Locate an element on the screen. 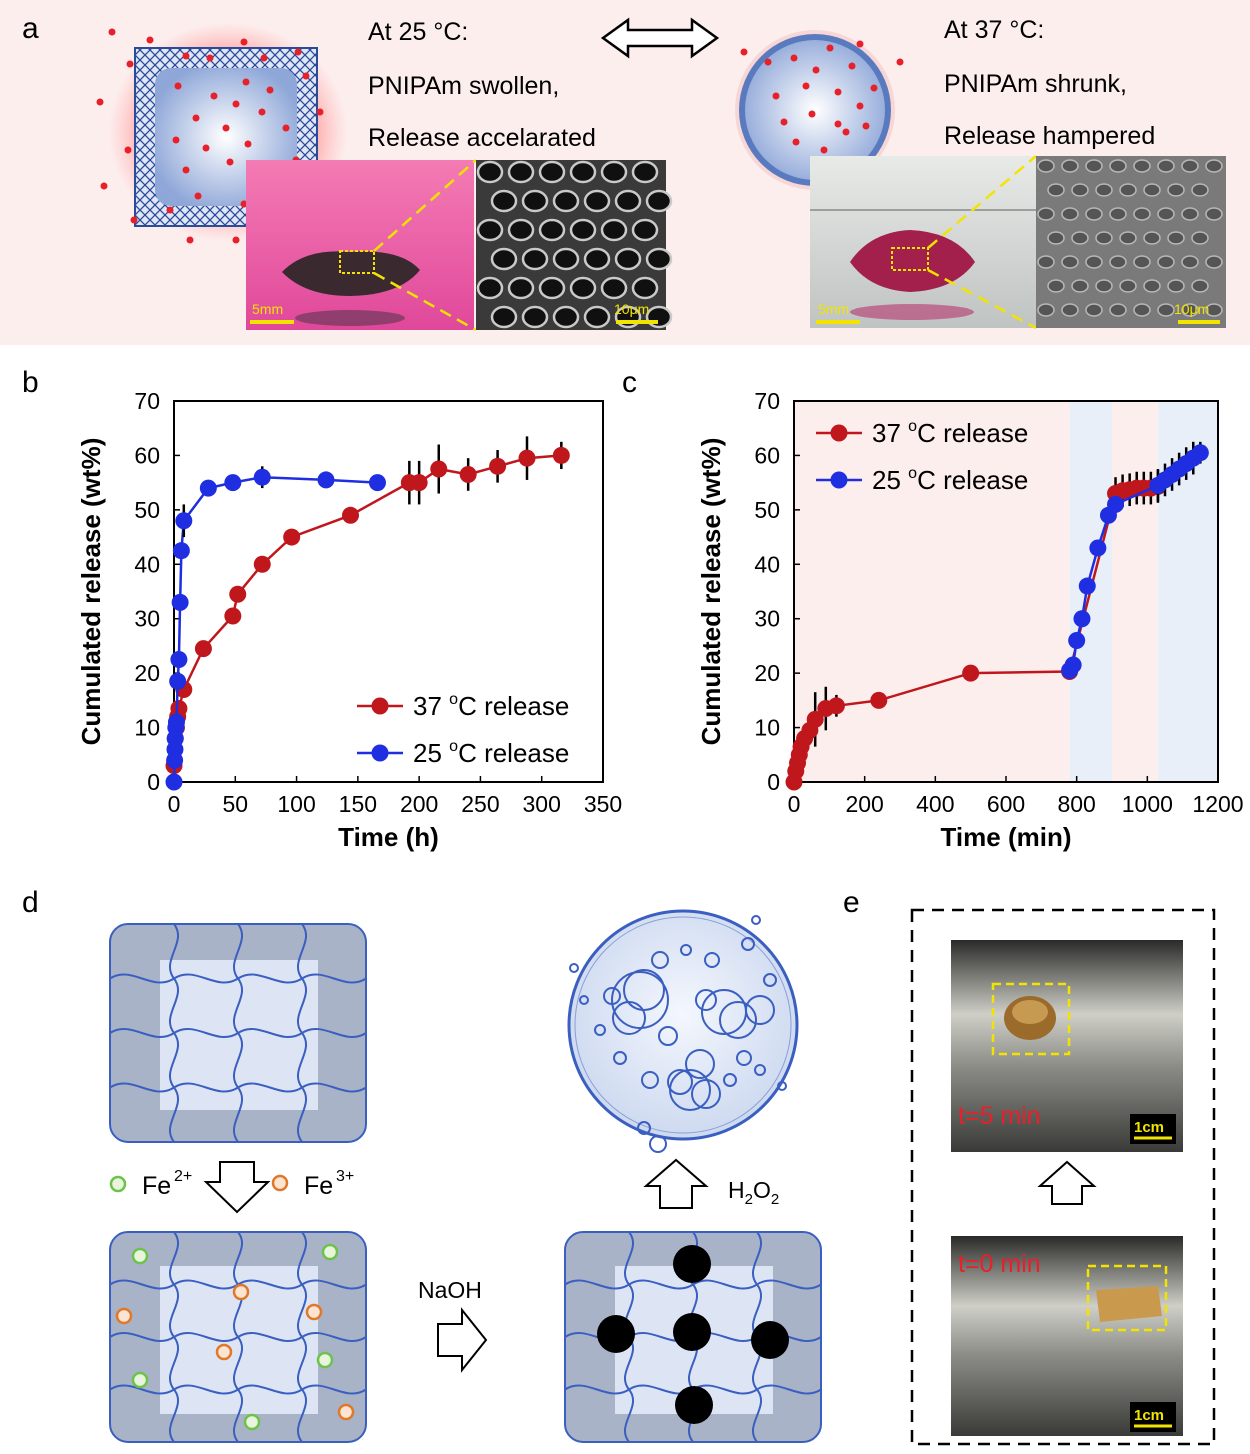 This screenshot has width=1250, height=1454. y-axis-label: Cumulated release (wt%) is located at coordinates (91, 592).